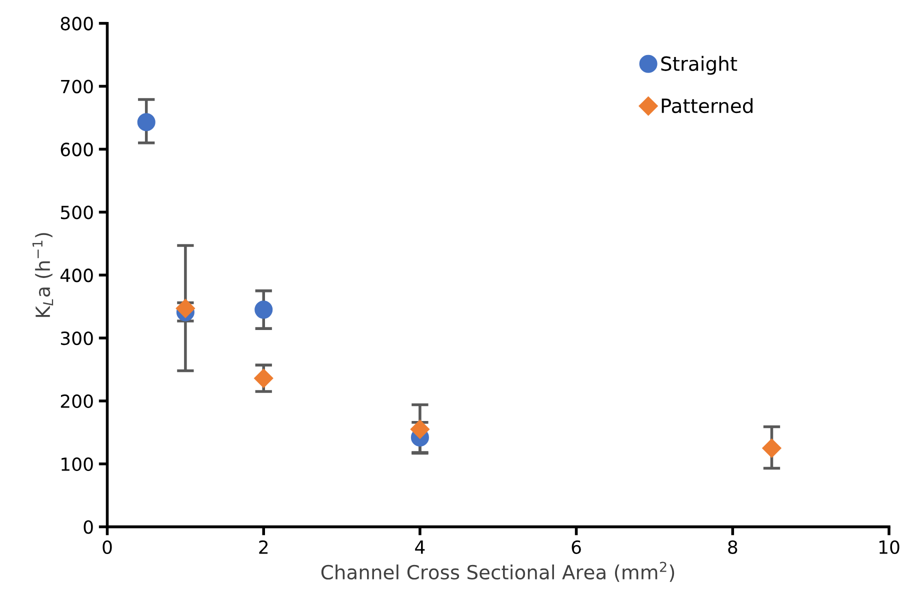 This screenshot has width=909, height=614. I want to click on y-tick-label: 0, so click(88, 527).